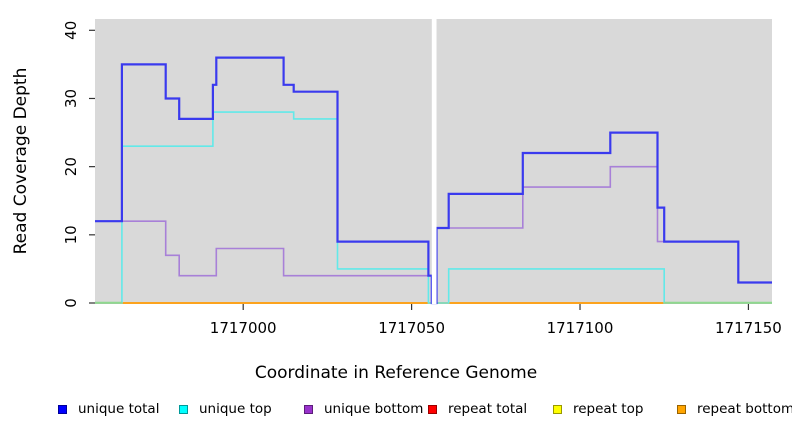 This screenshot has height=432, width=792. I want to click on legend-label: unique total, so click(119, 409).